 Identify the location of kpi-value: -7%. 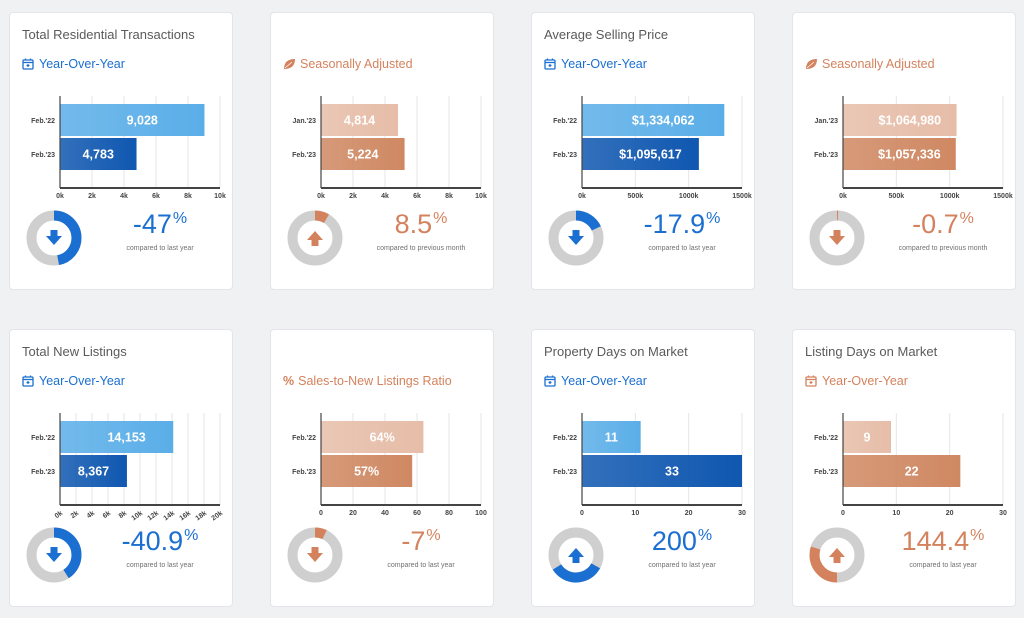
(421, 541).